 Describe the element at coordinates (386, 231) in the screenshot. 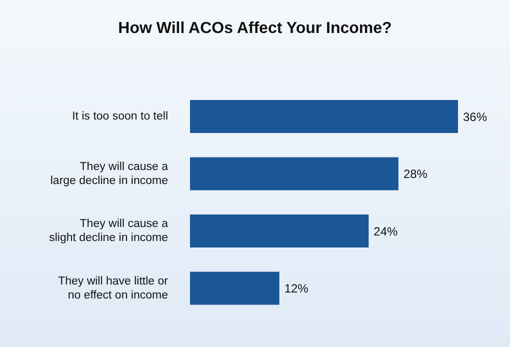

I see `data-label: 24%` at that location.